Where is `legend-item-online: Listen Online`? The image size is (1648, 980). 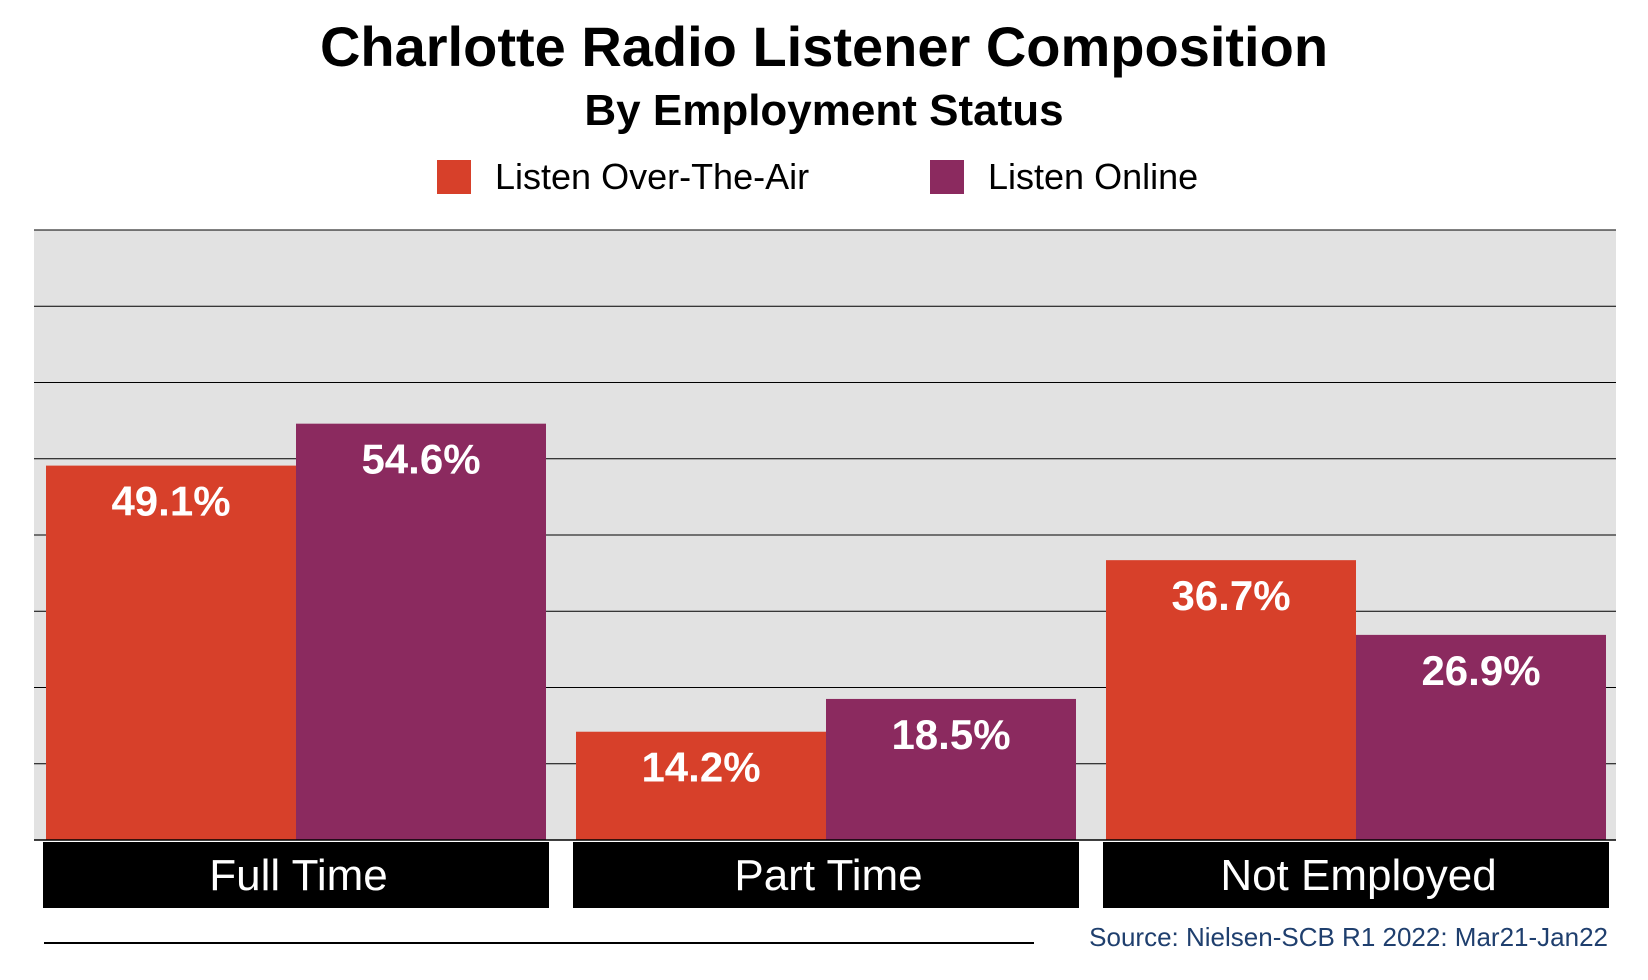
legend-item-online: Listen Online is located at coordinates (1064, 177).